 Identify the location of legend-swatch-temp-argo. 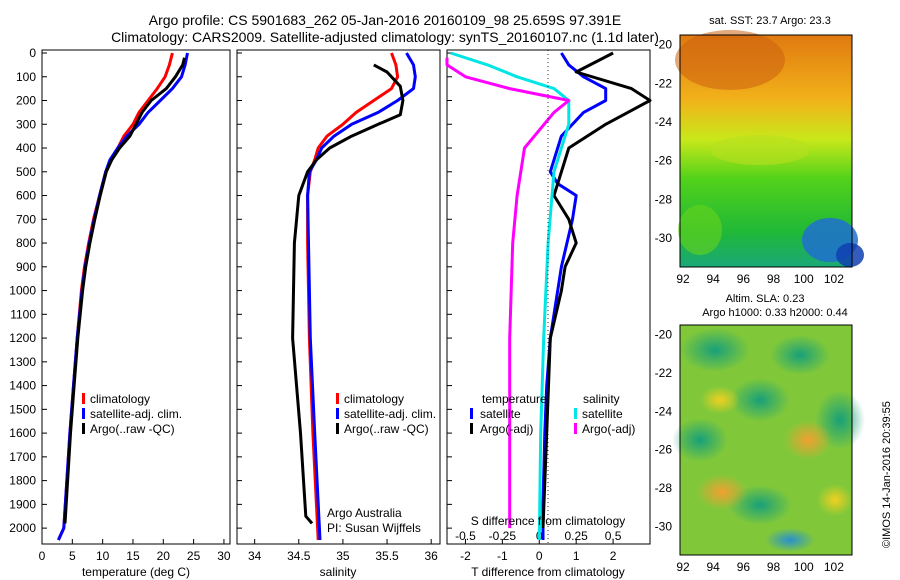
(471, 428).